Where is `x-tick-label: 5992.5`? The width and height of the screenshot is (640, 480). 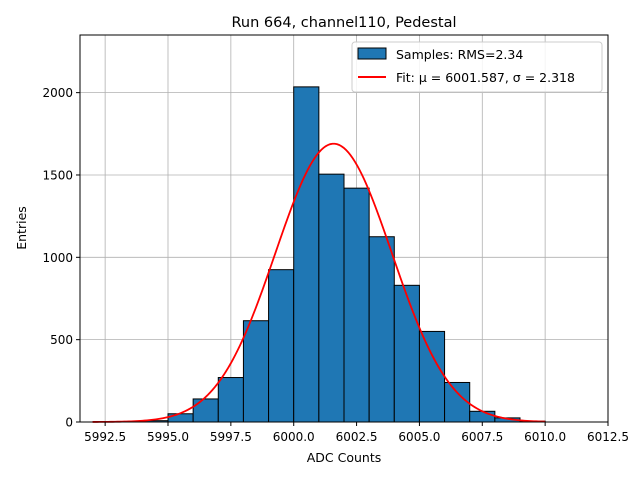 x-tick-label: 5992.5 is located at coordinates (105, 437).